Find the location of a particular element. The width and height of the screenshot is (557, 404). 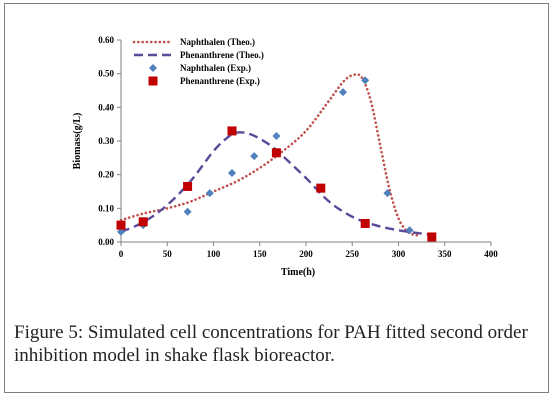

x-tick-label: 350 is located at coordinates (445, 254).